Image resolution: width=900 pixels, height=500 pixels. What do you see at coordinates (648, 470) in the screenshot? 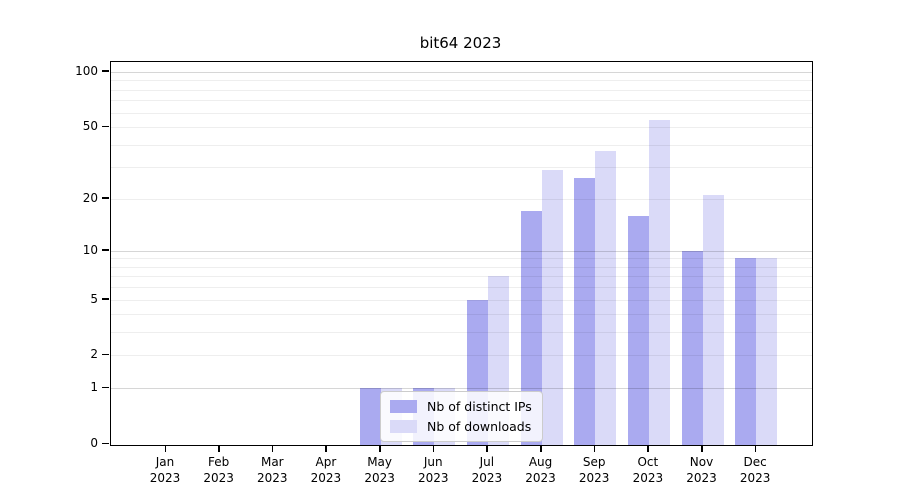
I see `x-tick-label: Oct 2023` at bounding box center [648, 470].